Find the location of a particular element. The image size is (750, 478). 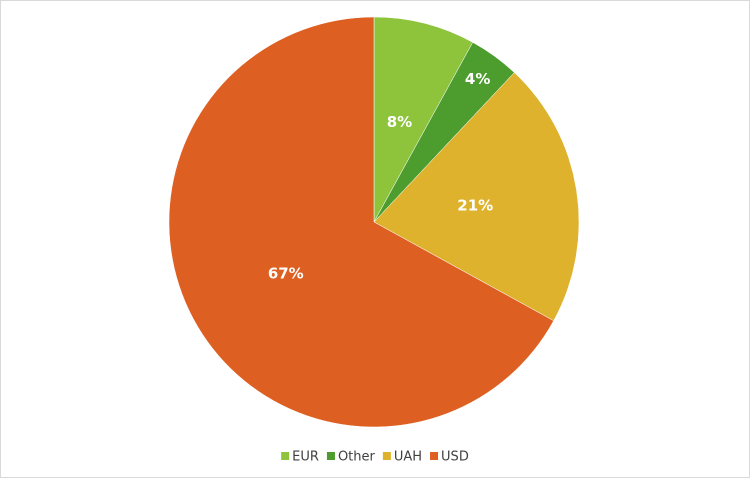

data-label: 8% is located at coordinates (399, 122).